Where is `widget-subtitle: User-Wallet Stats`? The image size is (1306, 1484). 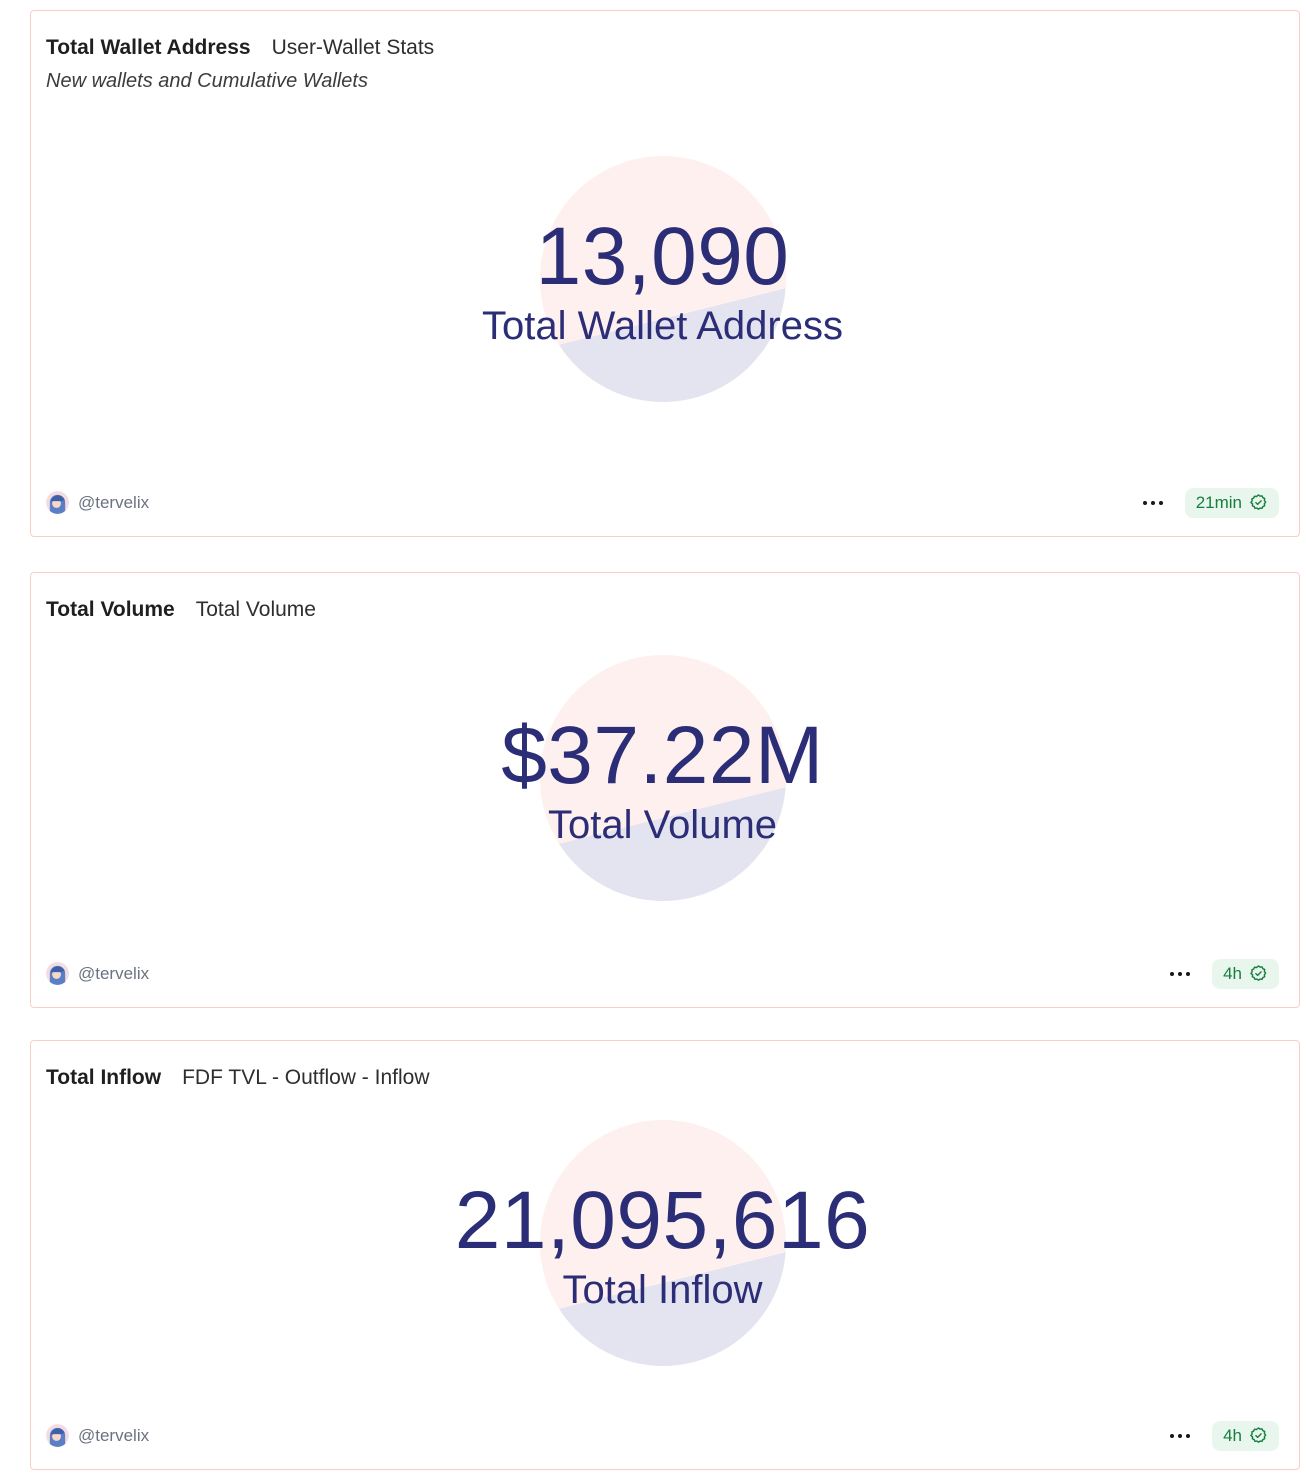 widget-subtitle: User-Wallet Stats is located at coordinates (353, 47).